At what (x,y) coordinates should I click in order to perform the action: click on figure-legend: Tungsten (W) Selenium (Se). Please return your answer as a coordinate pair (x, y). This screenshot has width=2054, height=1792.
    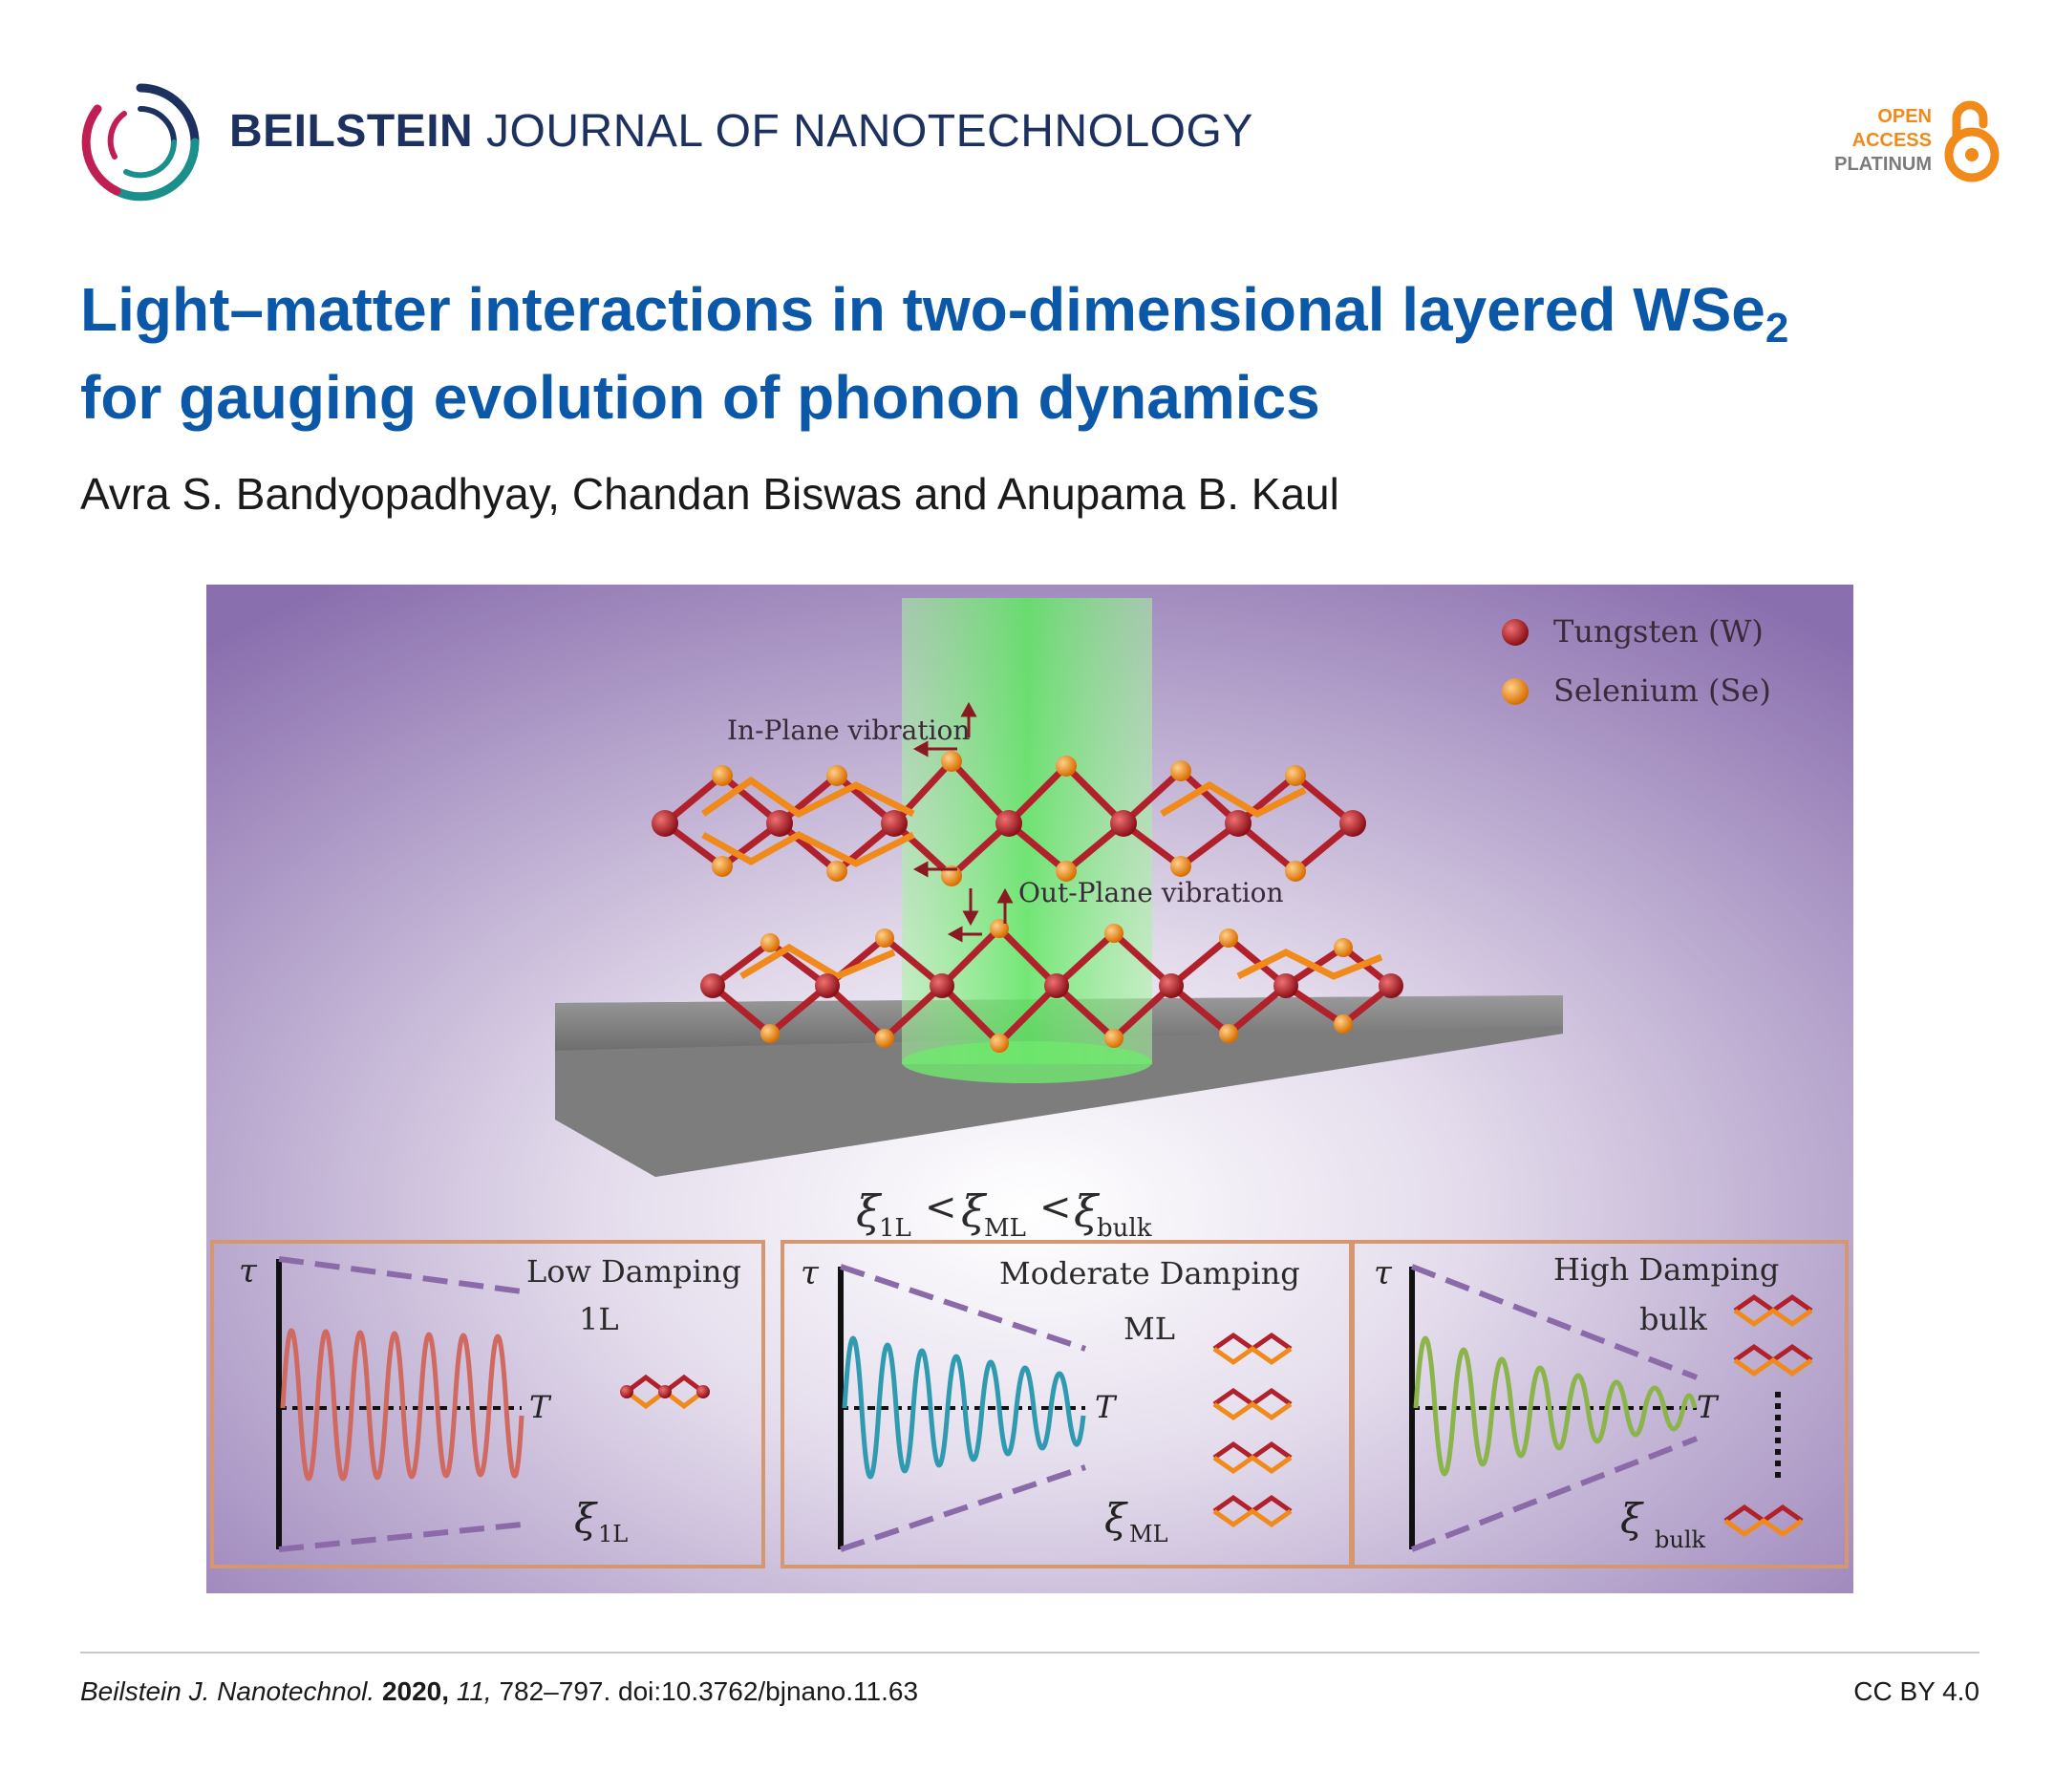
    Looking at the image, I should click on (1636, 661).